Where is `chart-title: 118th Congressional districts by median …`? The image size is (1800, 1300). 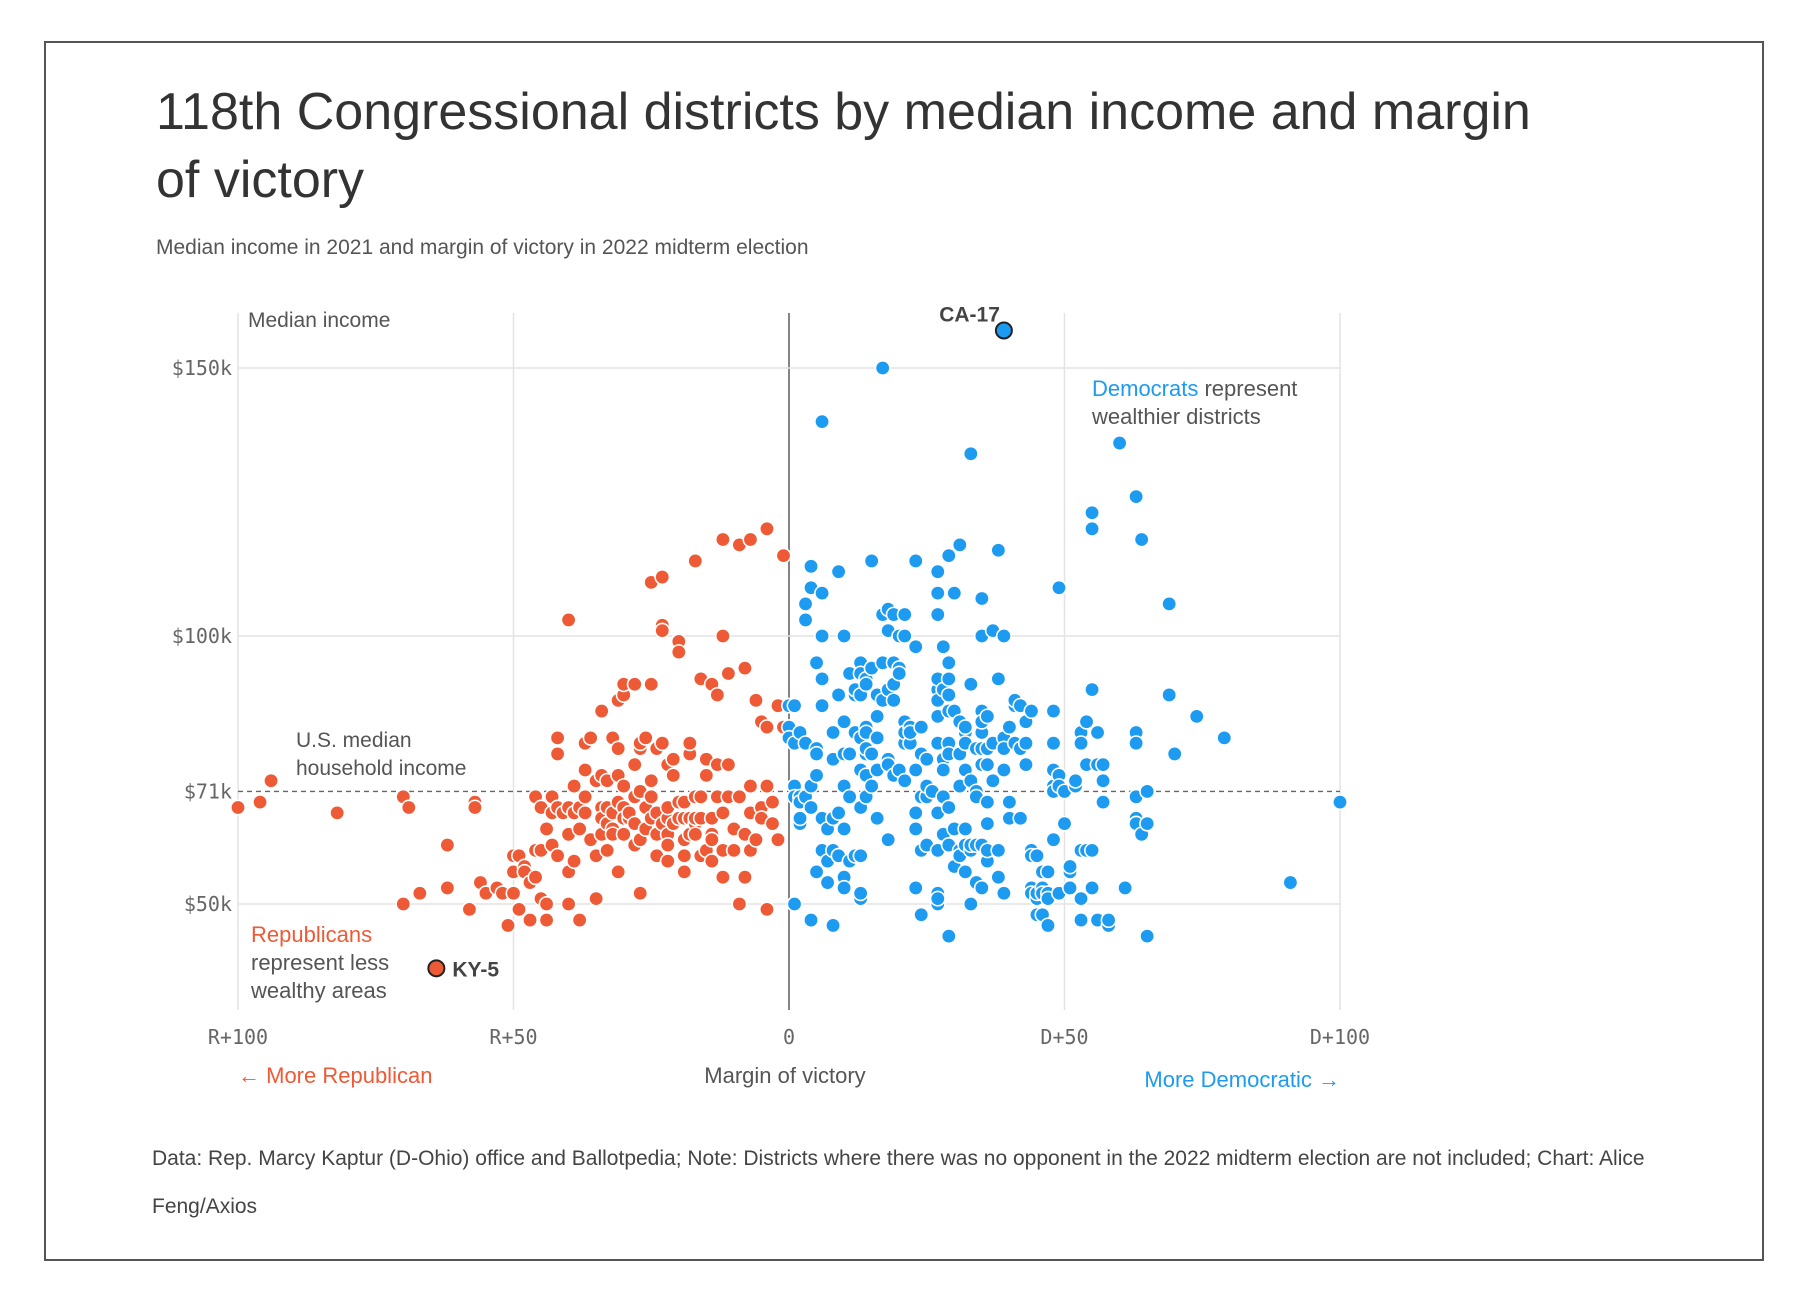
chart-title: 118th Congressional districts by median … is located at coordinates (843, 146).